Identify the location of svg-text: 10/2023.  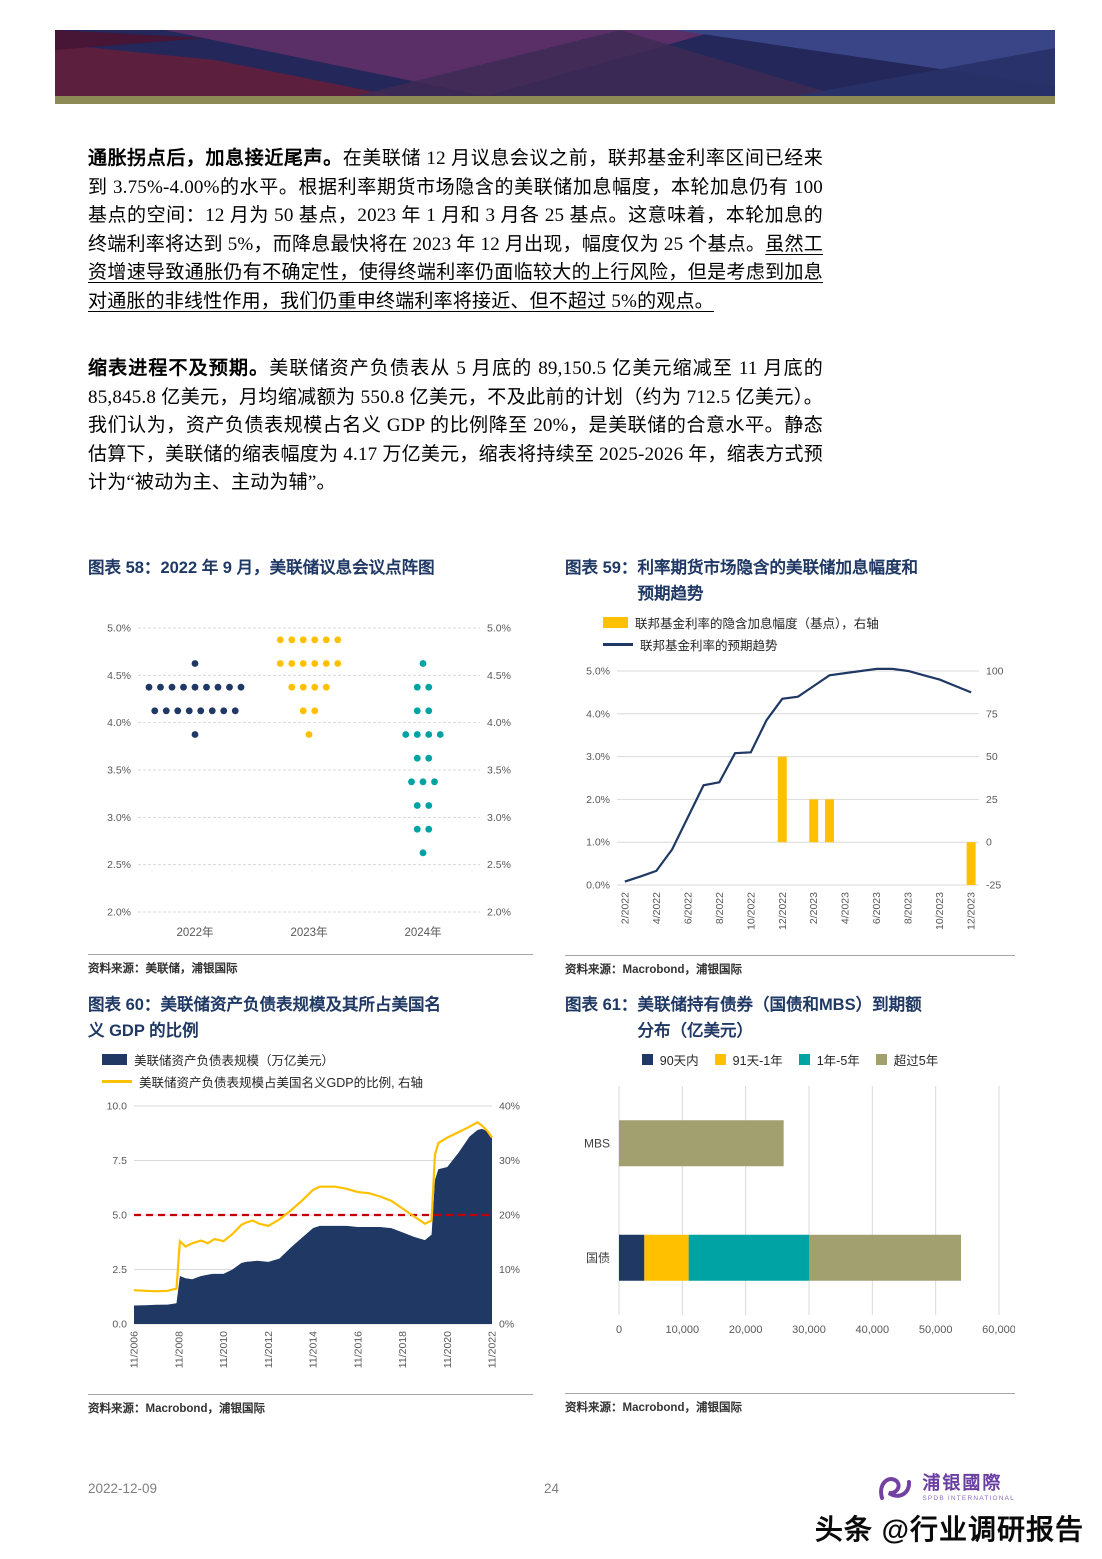
(940, 911).